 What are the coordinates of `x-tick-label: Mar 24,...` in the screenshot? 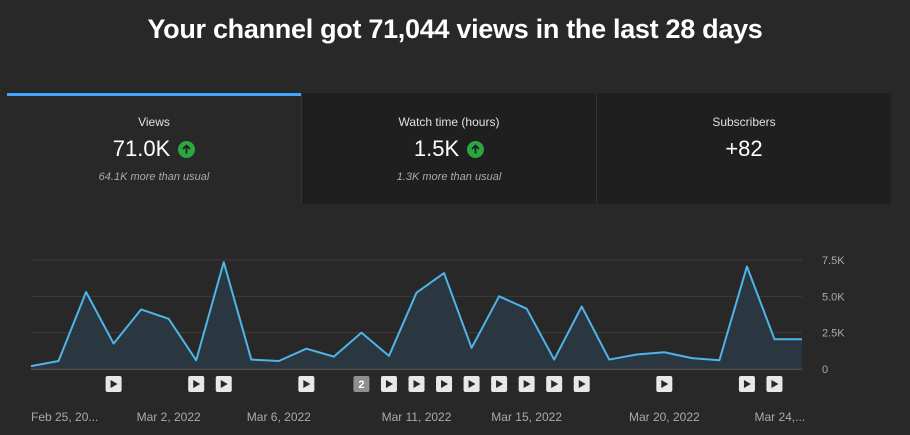 It's located at (779, 417).